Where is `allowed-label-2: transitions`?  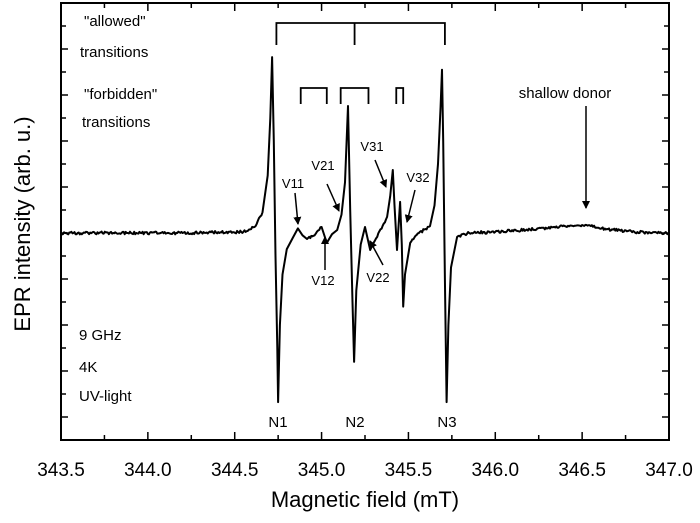 allowed-label-2: transitions is located at coordinates (114, 52).